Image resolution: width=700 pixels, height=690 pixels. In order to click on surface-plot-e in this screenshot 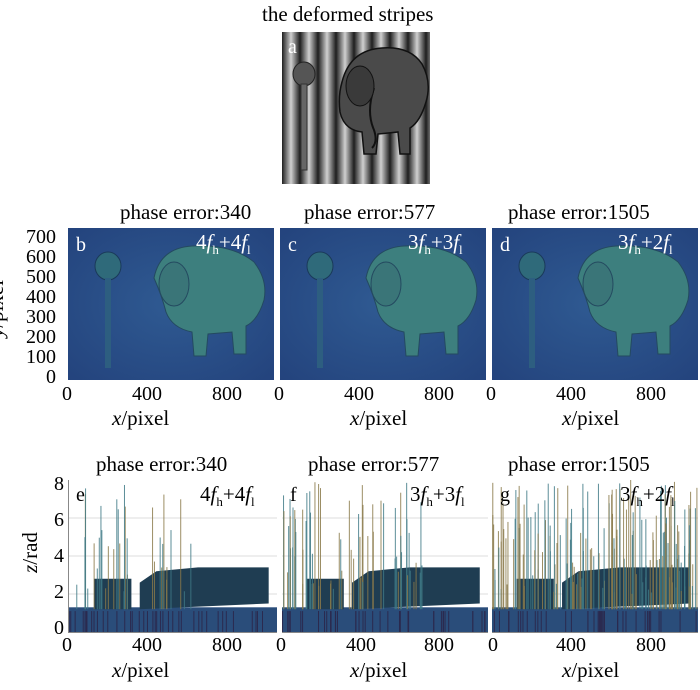, I will do `click(172, 556)`.